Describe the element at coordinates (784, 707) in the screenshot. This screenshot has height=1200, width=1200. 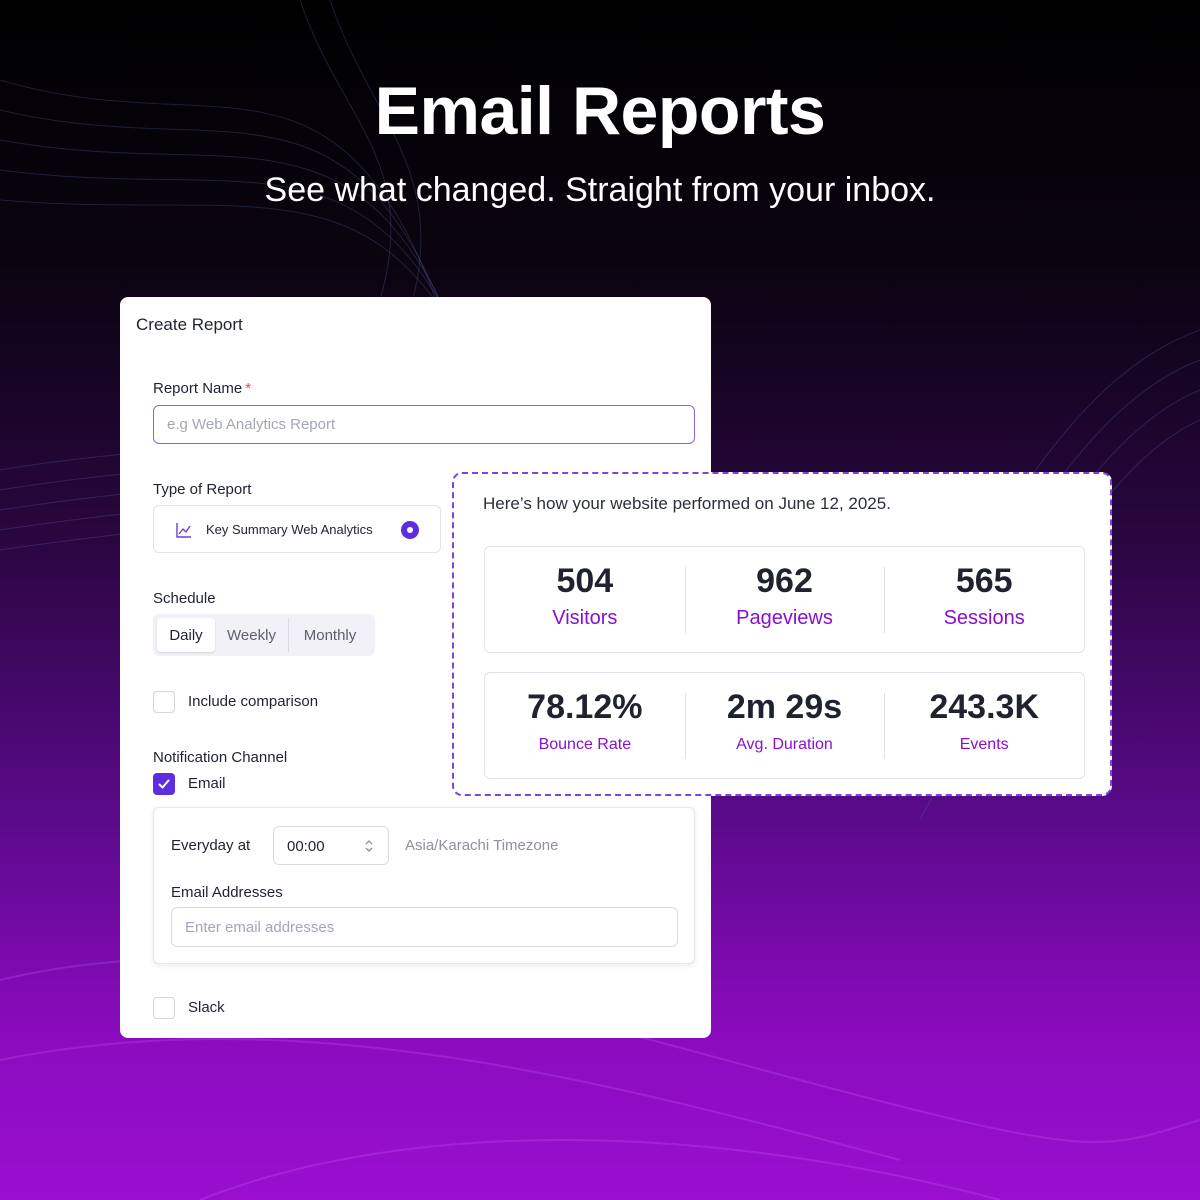
I see `stat-value: 2m 29s` at that location.